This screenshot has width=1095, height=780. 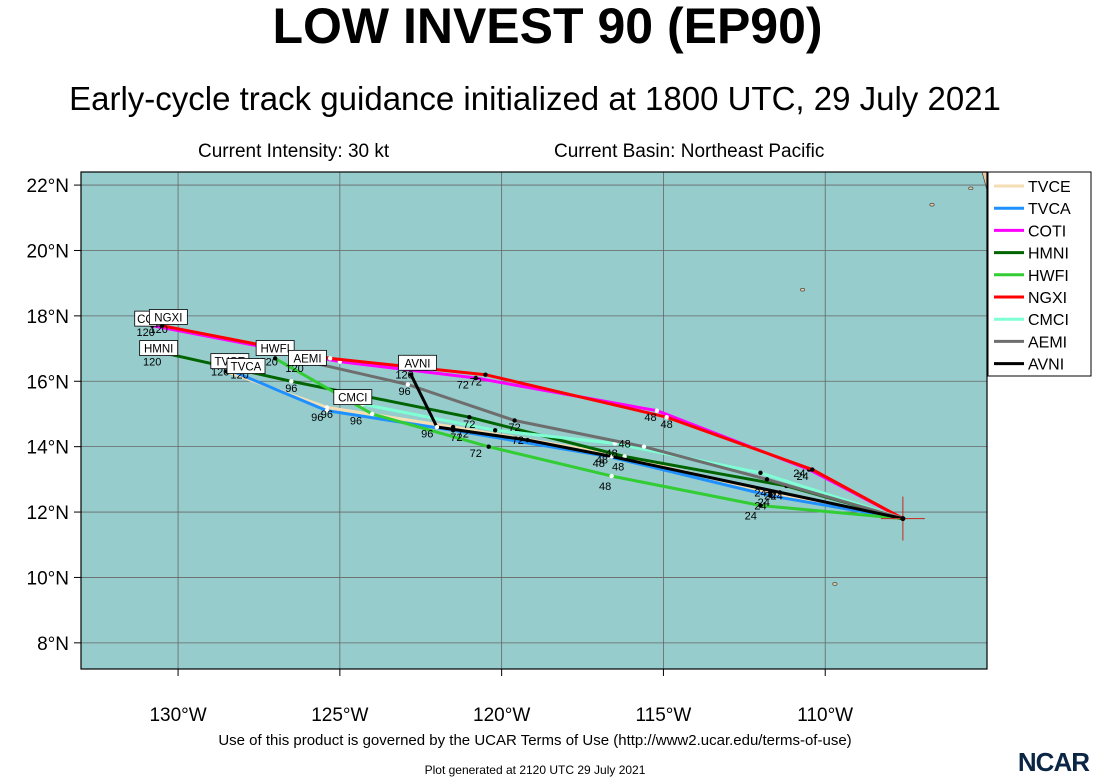 I want to click on ncar-logo: NCAR, so click(x=1053, y=762).